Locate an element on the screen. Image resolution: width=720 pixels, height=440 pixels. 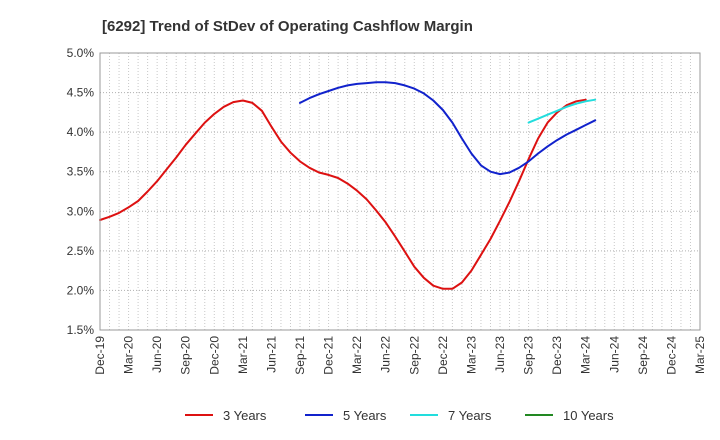
x-tick-label: Mar-22 is located at coordinates (357, 355).